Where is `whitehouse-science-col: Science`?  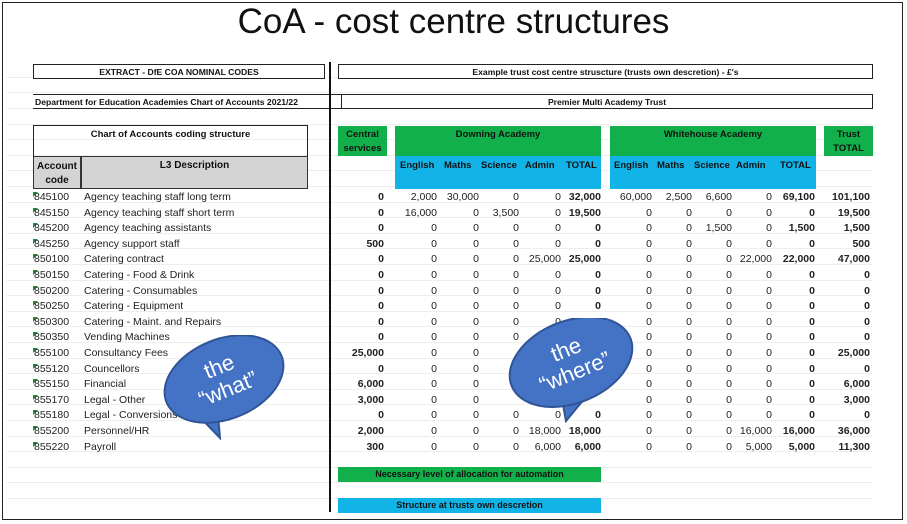
whitehouse-science-col: Science is located at coordinates (712, 165).